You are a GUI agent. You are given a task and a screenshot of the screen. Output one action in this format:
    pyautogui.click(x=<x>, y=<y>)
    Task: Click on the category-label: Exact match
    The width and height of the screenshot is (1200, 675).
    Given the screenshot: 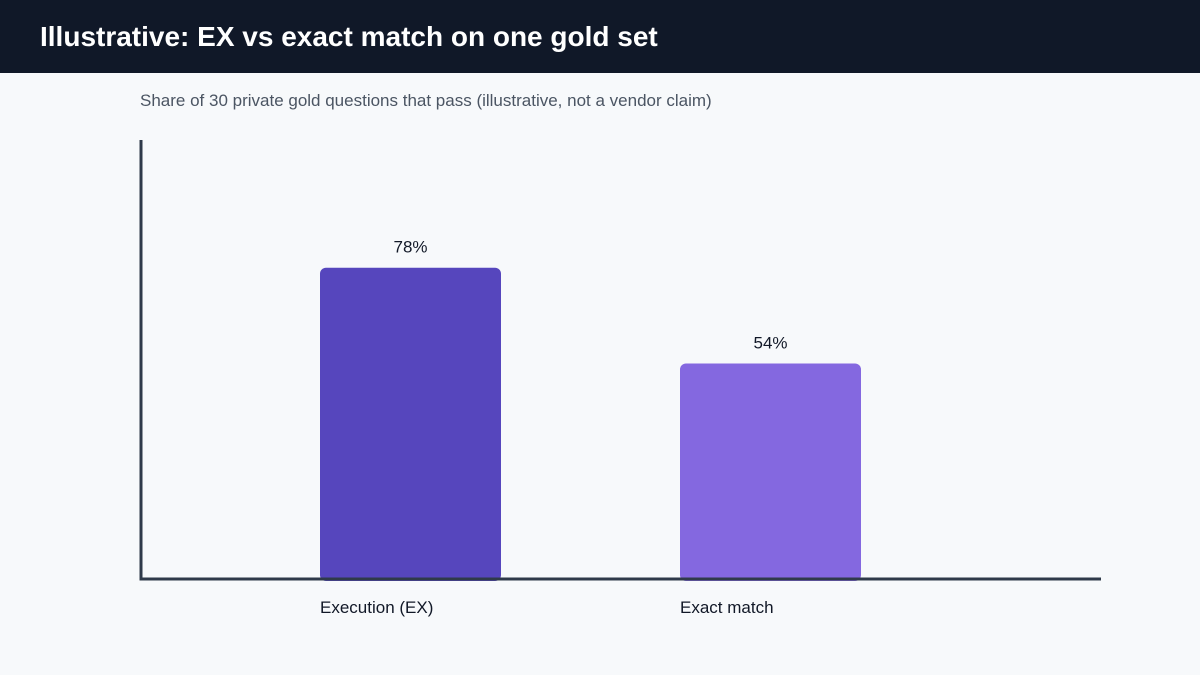 What is the action you would take?
    pyautogui.click(x=727, y=607)
    